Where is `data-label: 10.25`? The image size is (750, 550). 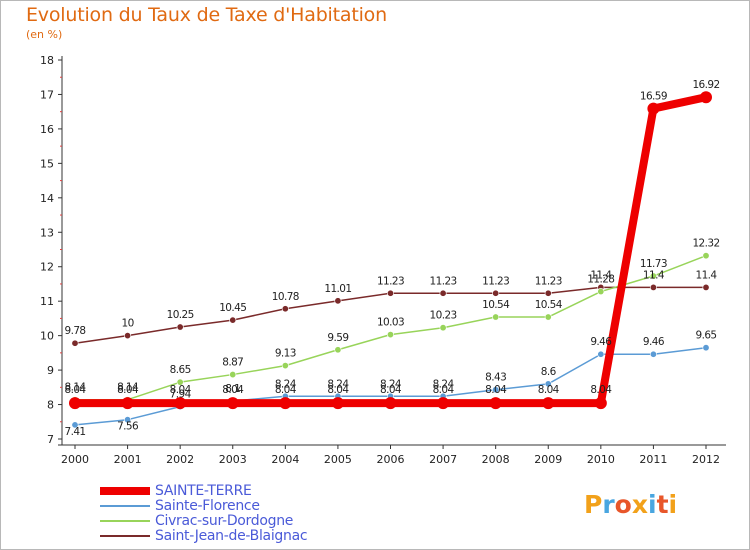
data-label: 10.25 is located at coordinates (180, 315).